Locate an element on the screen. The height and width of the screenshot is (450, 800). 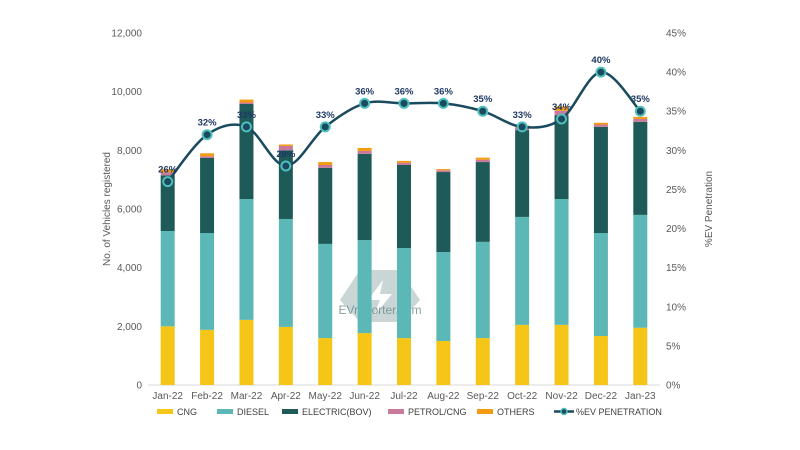
x-tick-label: Nov-22 is located at coordinates (561, 396).